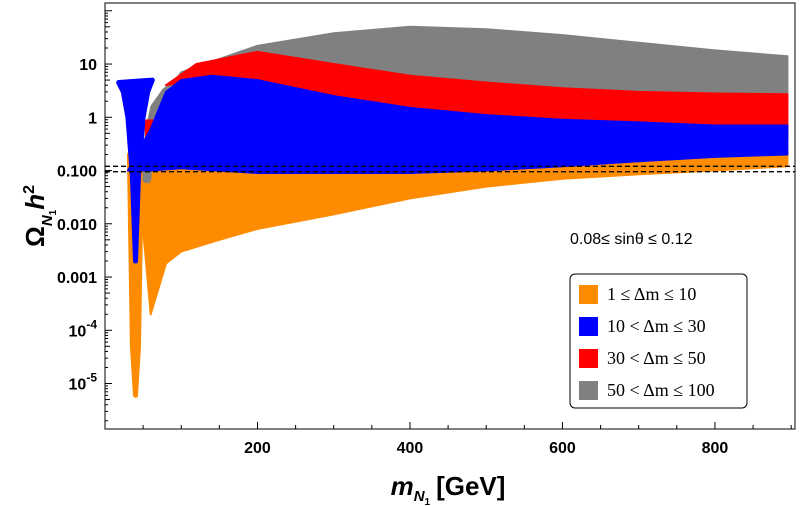 Image resolution: width=800 pixels, height=506 pixels. I want to click on y-tick-label: 10⁻⁴, so click(83, 328).